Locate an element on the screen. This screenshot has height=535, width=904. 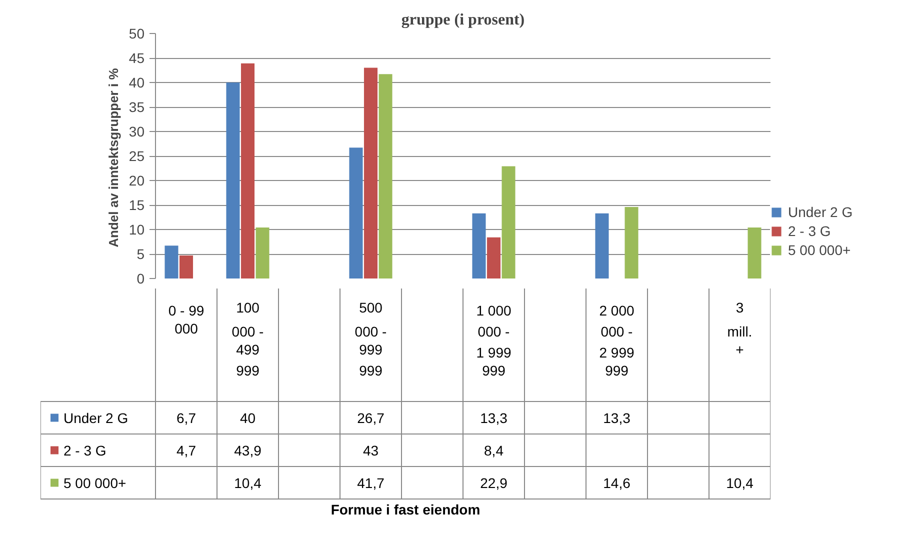
data-label: 41,7 is located at coordinates (371, 482).